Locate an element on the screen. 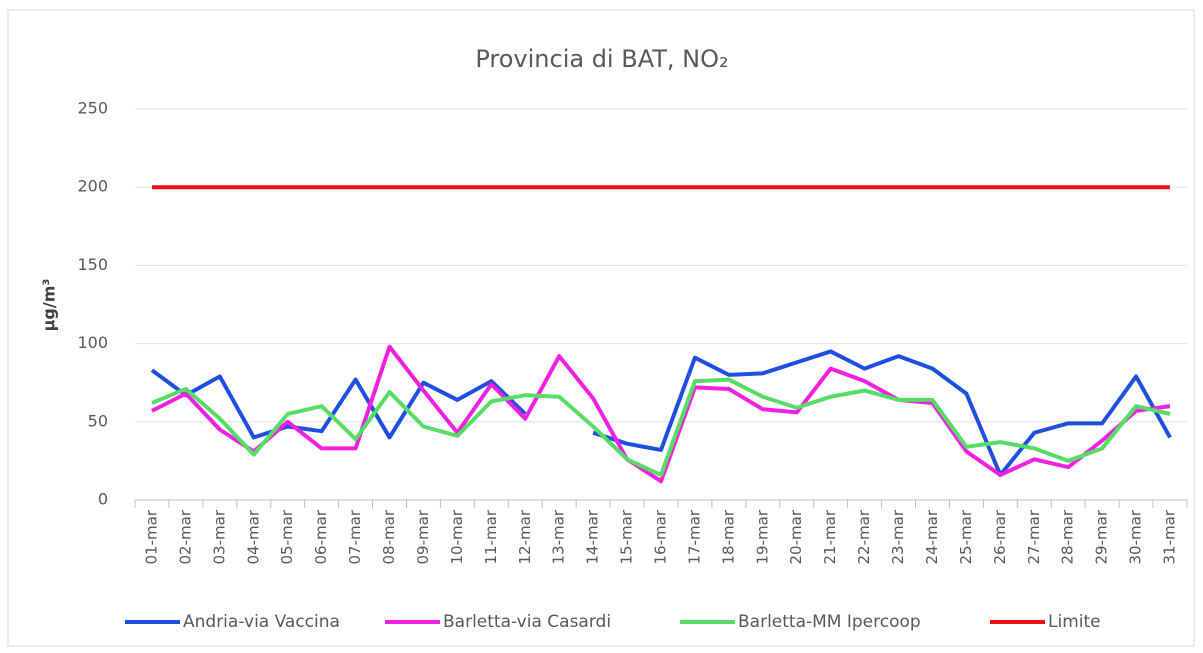  x-tick-label: 19-mar is located at coordinates (762, 536).